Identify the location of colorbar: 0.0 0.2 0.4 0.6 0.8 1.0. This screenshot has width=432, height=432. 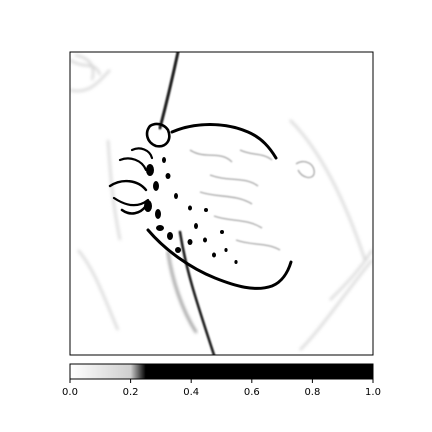
(221, 380).